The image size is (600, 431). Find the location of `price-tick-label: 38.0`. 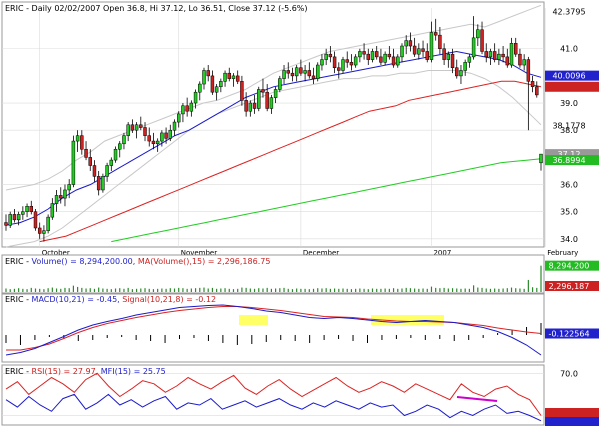

price-tick-label: 38.0 is located at coordinates (569, 130).